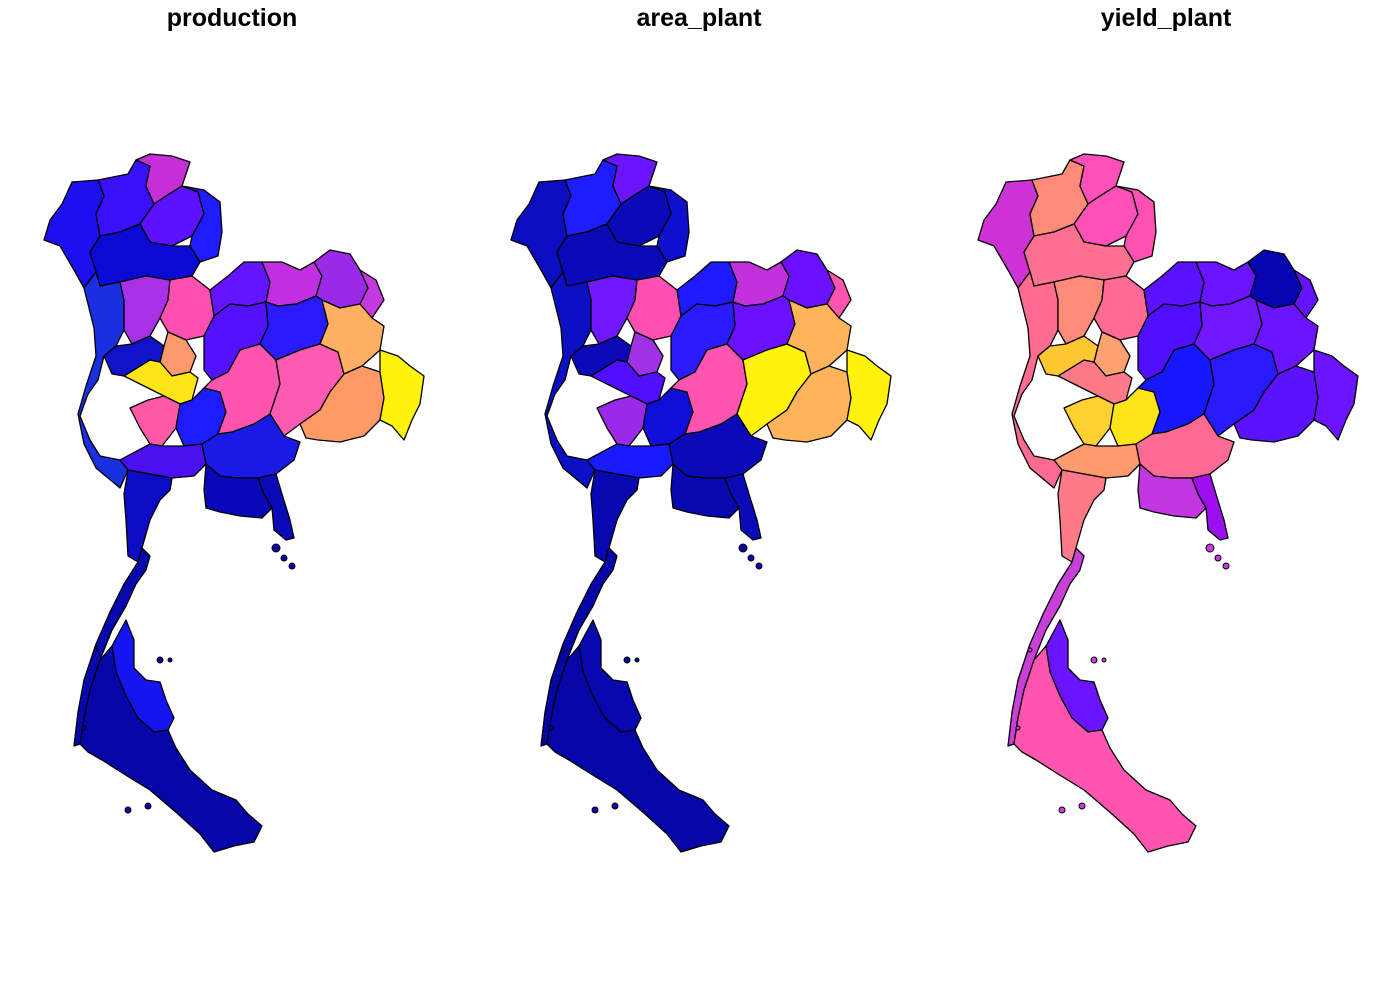 The image size is (1400, 1000). What do you see at coordinates (232, 18) in the screenshot?
I see `panel-title-production: production` at bounding box center [232, 18].